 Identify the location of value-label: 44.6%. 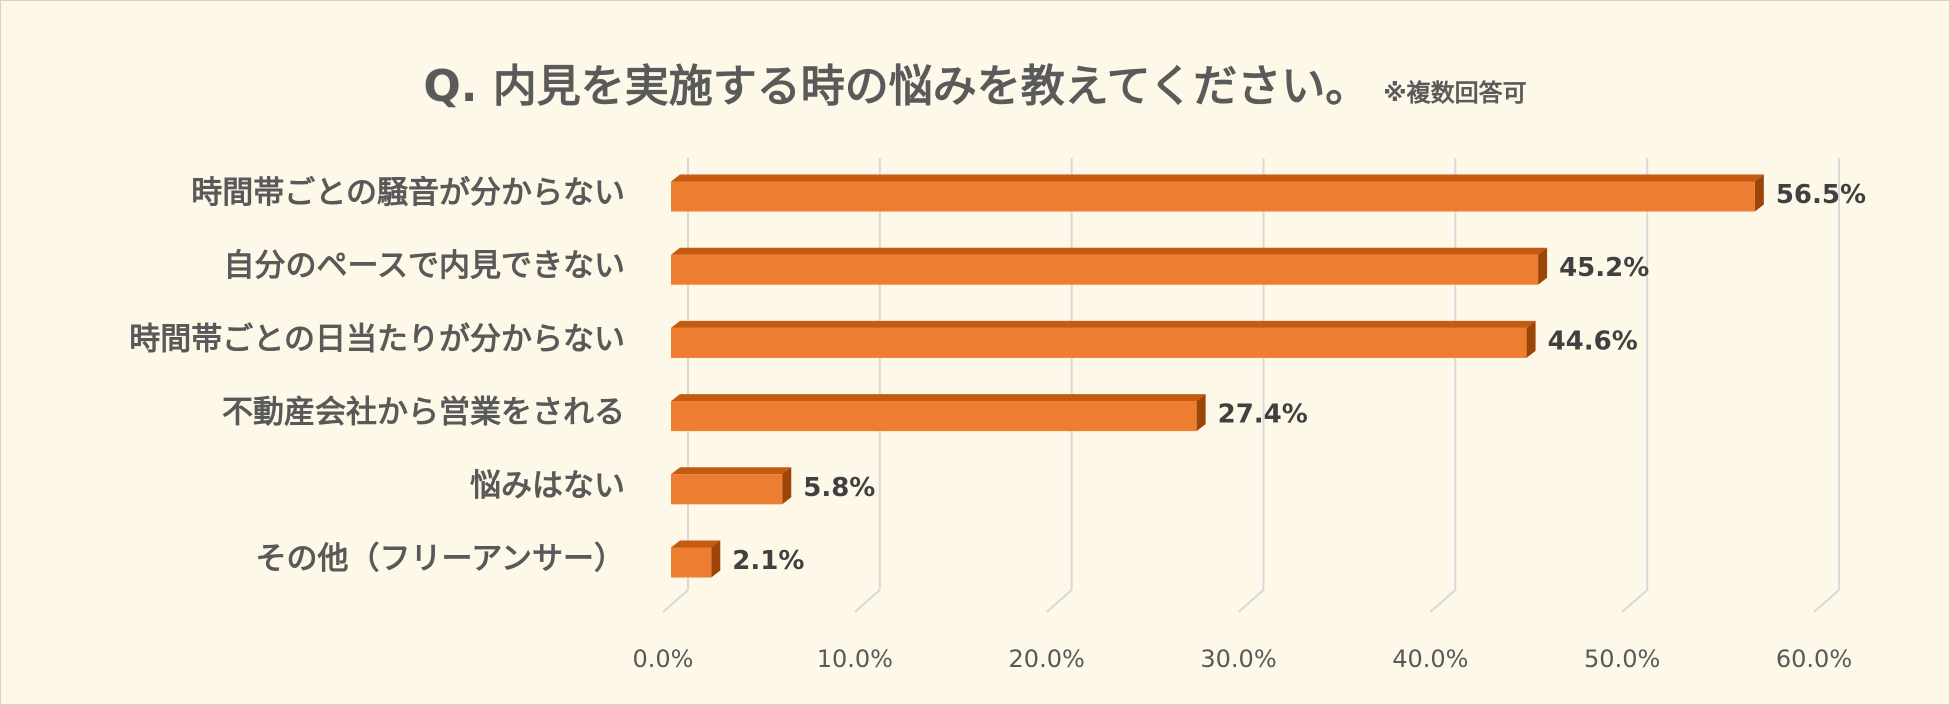
(1593, 341).